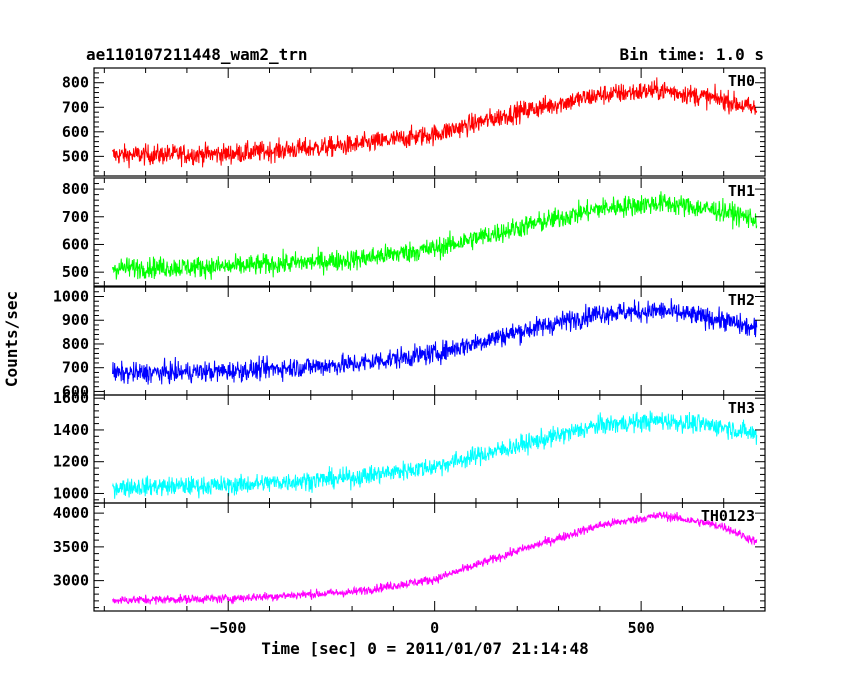  I want to click on y-tick-label: 1200, so click(71, 462).